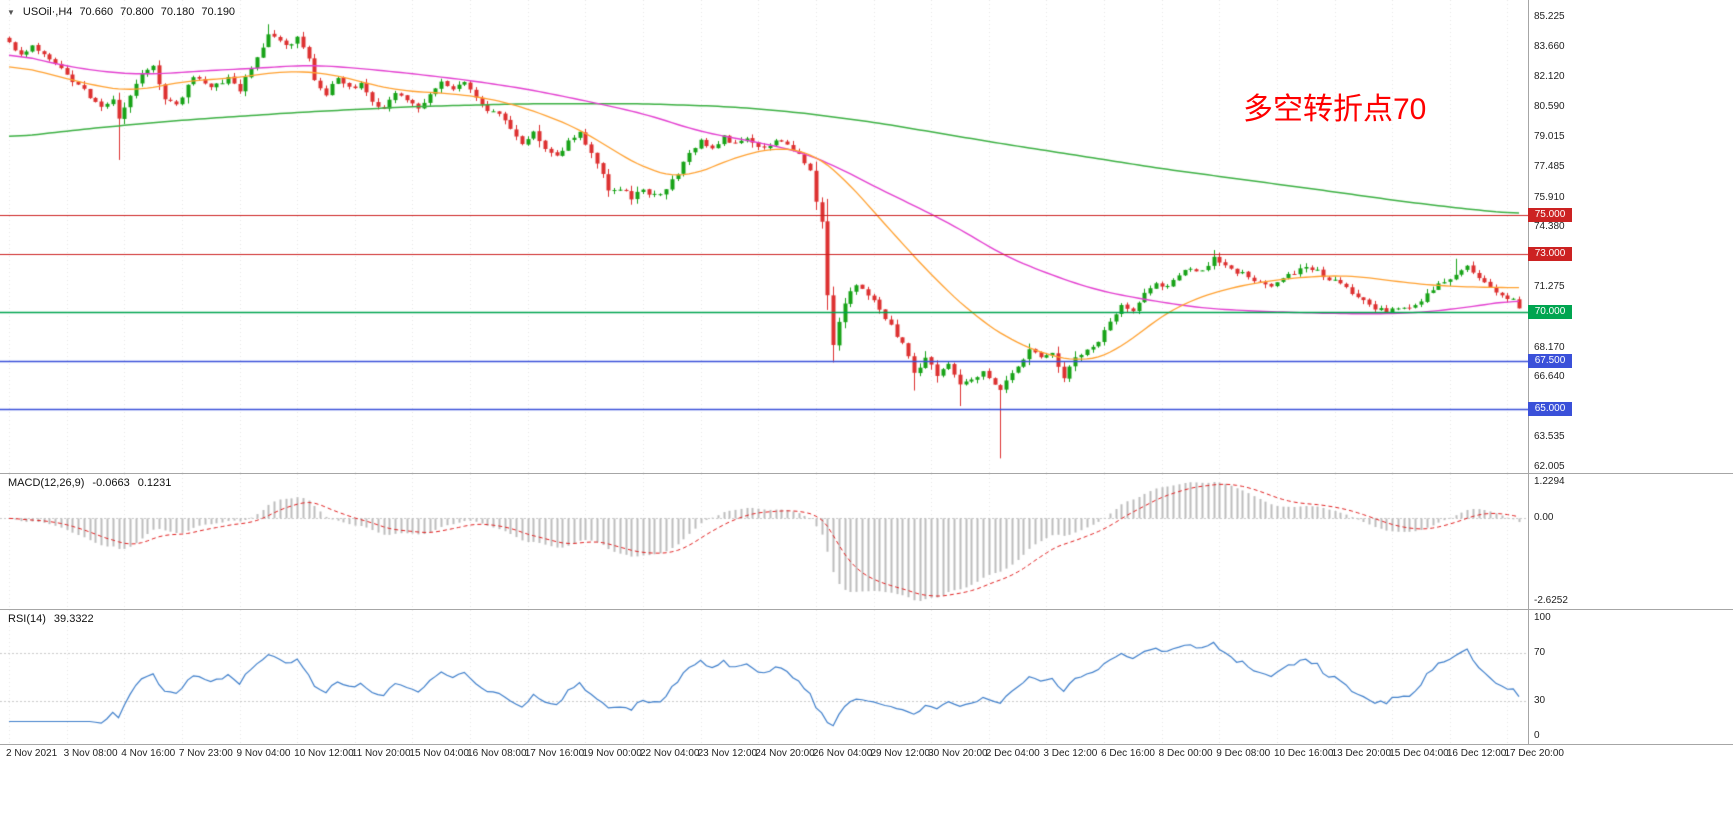  Describe the element at coordinates (727, 753) in the screenshot. I see `time-axis-label: 23 Nov 12:00` at that location.